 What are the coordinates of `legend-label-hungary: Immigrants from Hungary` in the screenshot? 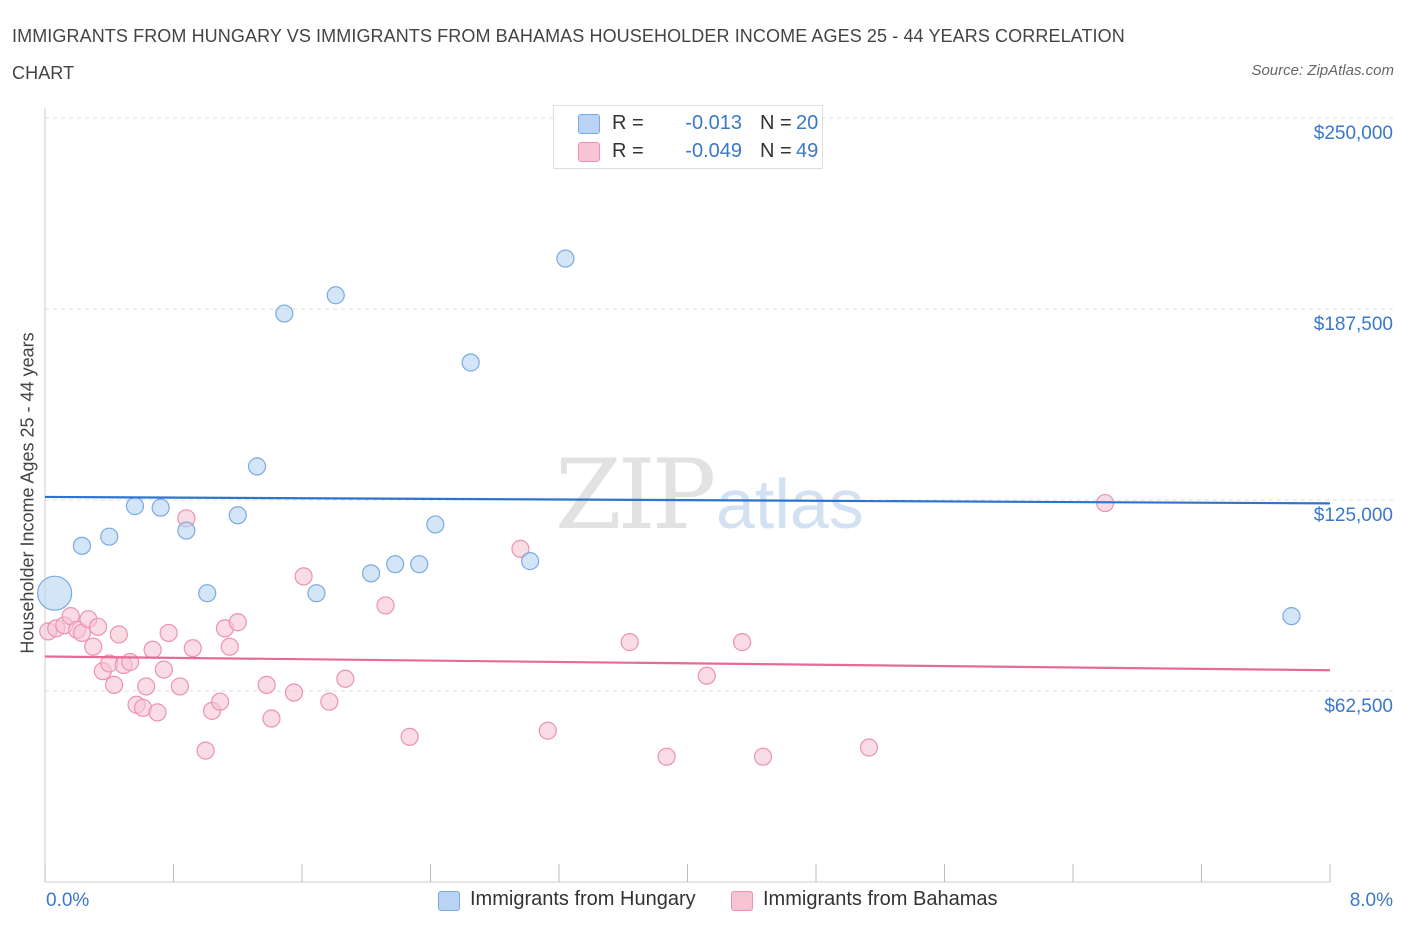 It's located at (583, 899).